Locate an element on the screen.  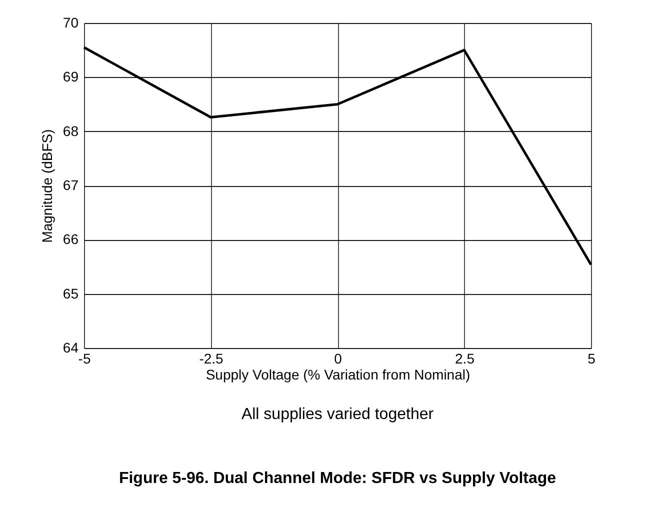
y-tick-label: 67 is located at coordinates (70, 185).